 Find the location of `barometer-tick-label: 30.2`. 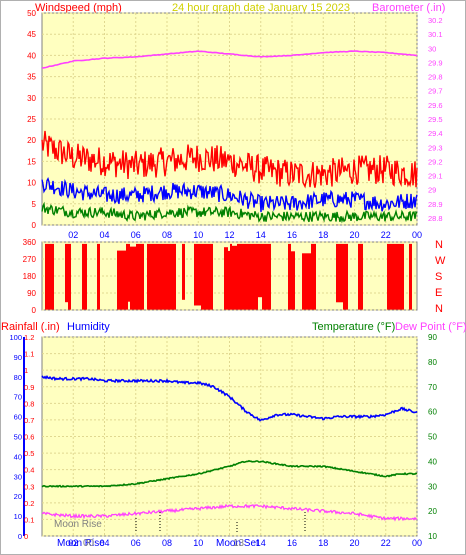

barometer-tick-label: 30.2 is located at coordinates (435, 20).